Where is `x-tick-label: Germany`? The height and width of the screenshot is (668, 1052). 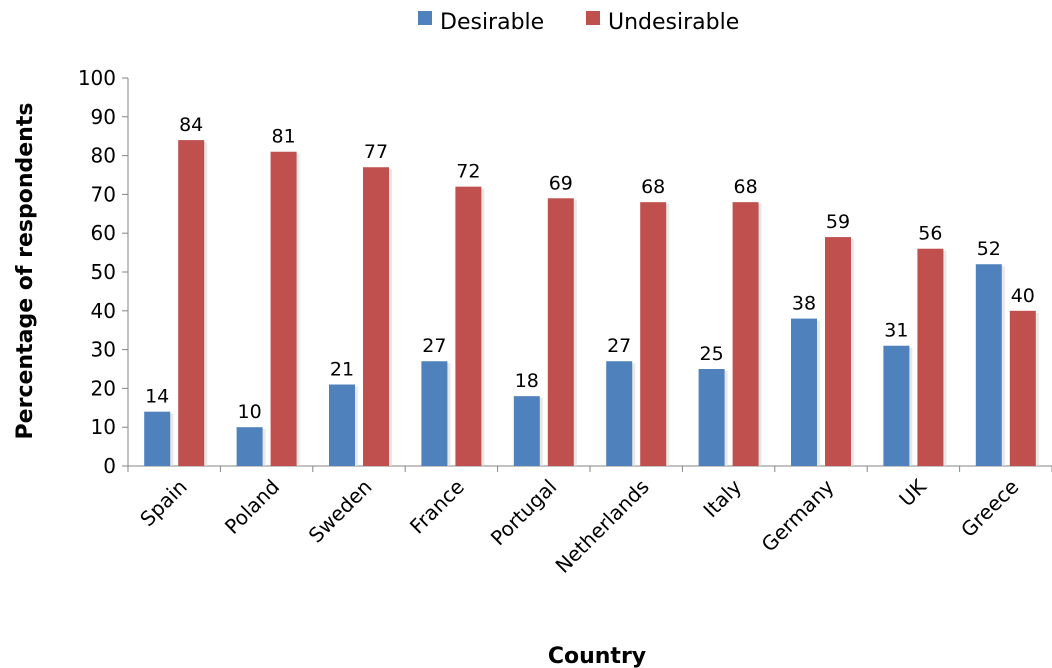 x-tick-label: Germany is located at coordinates (798, 515).